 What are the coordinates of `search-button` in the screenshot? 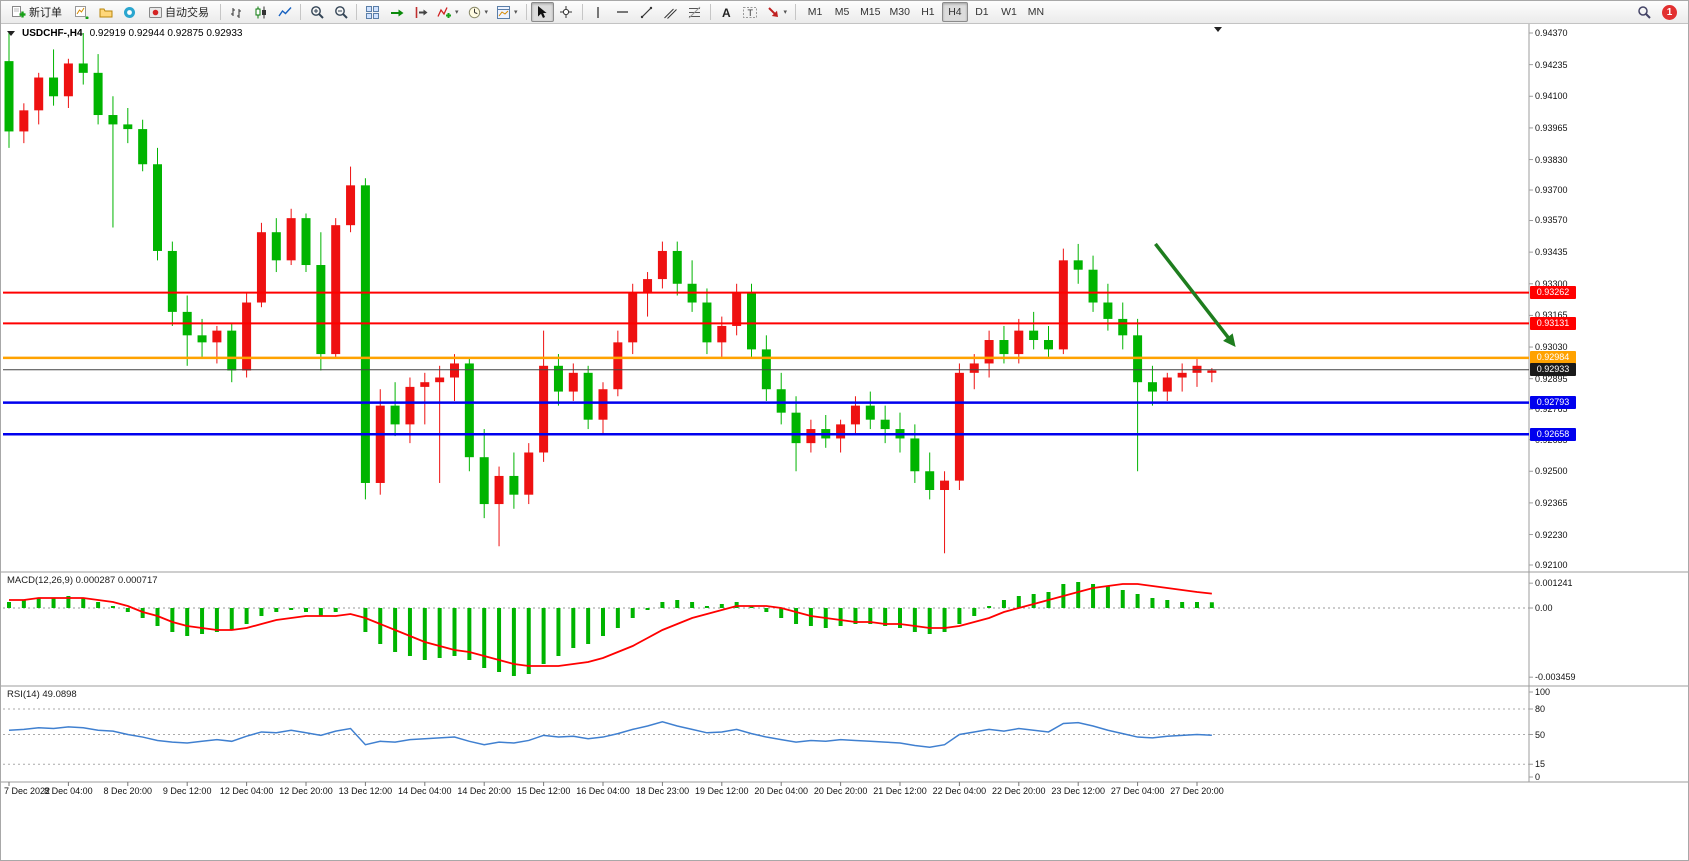 It's located at (1643, 12).